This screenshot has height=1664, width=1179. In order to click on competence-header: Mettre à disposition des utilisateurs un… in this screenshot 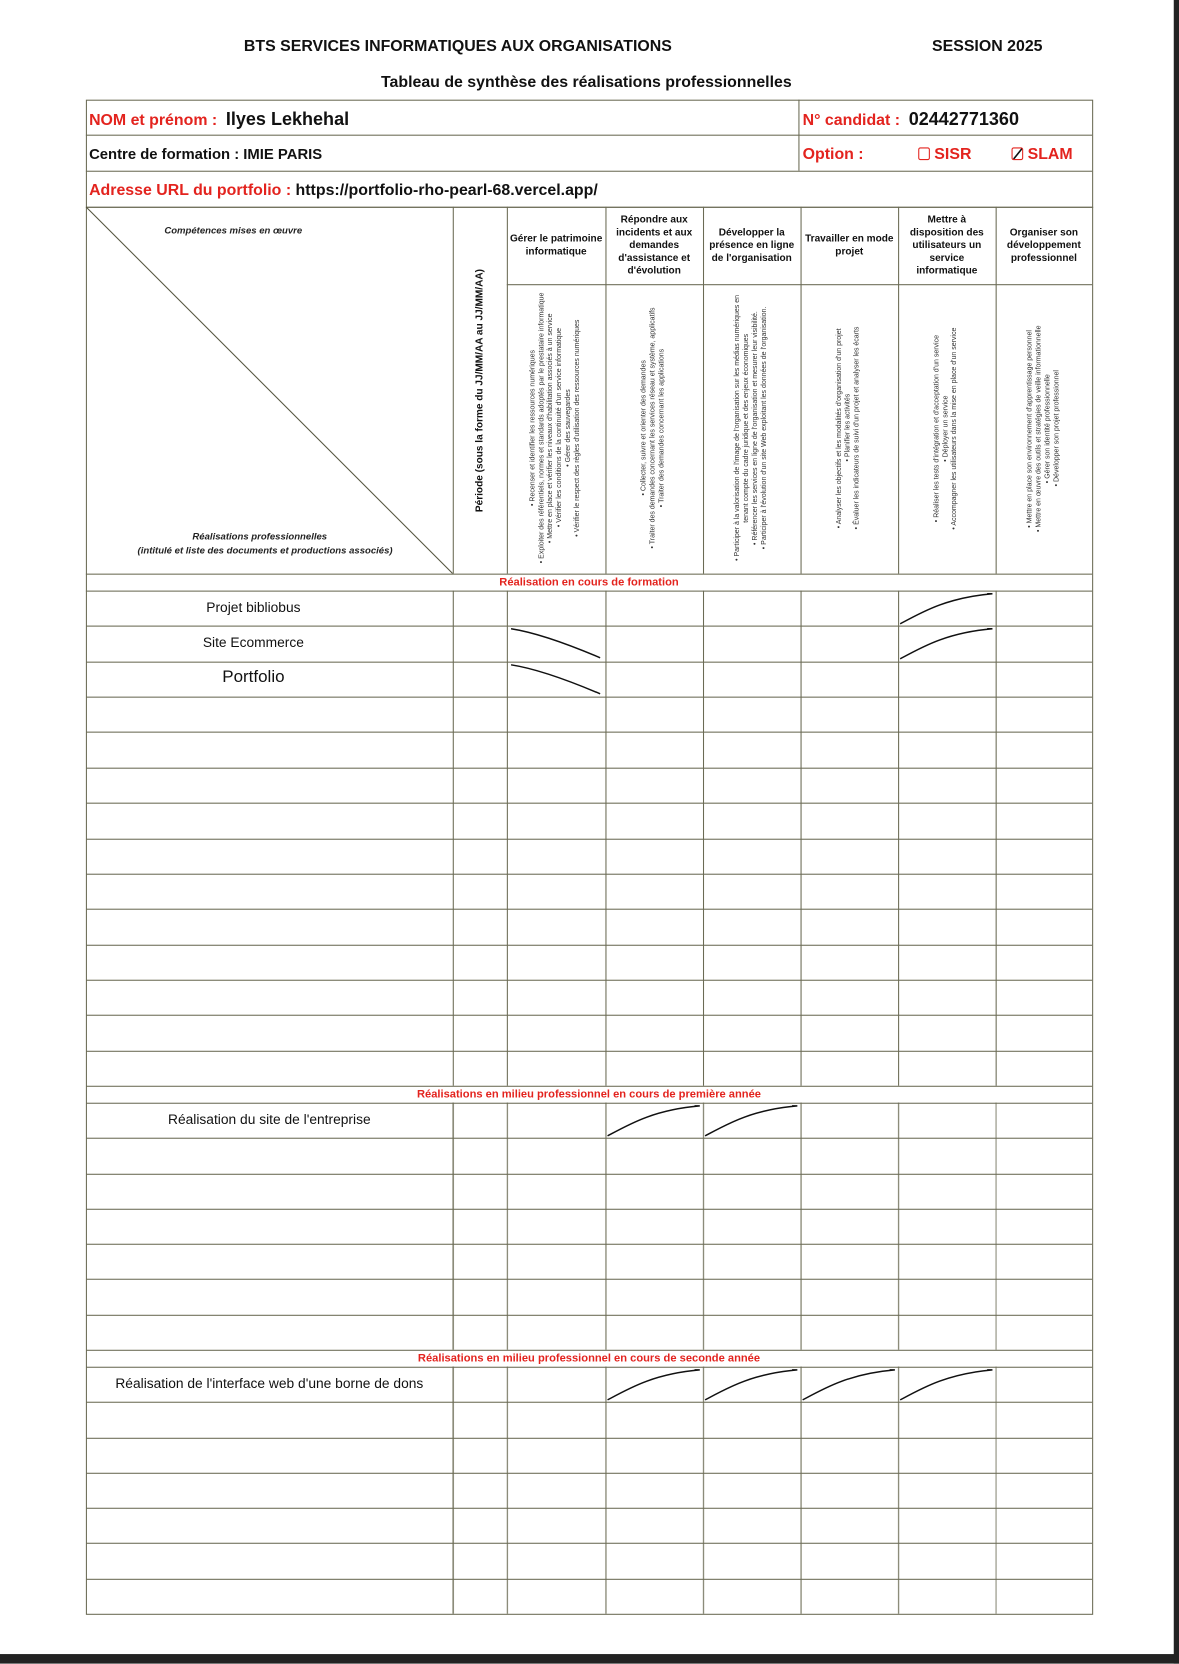, I will do `click(946, 245)`.